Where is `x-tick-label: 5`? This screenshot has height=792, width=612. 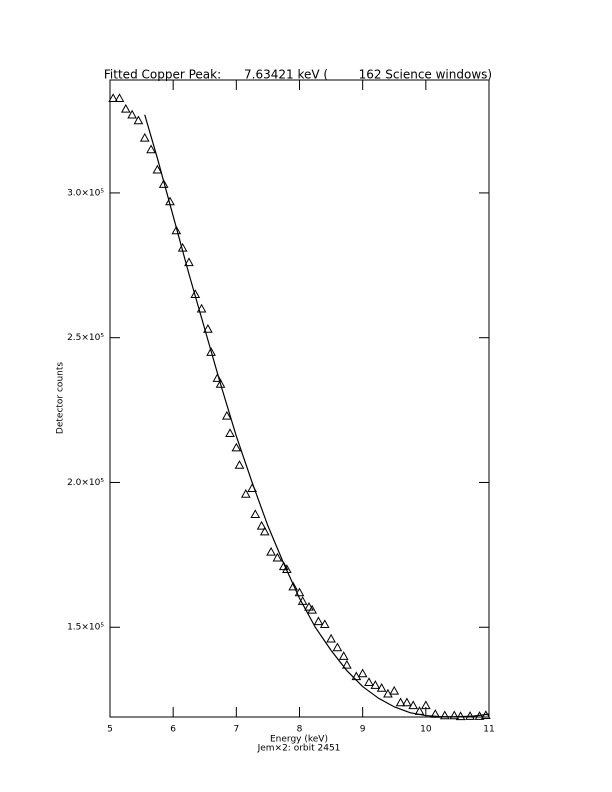
x-tick-label: 5 is located at coordinates (110, 730).